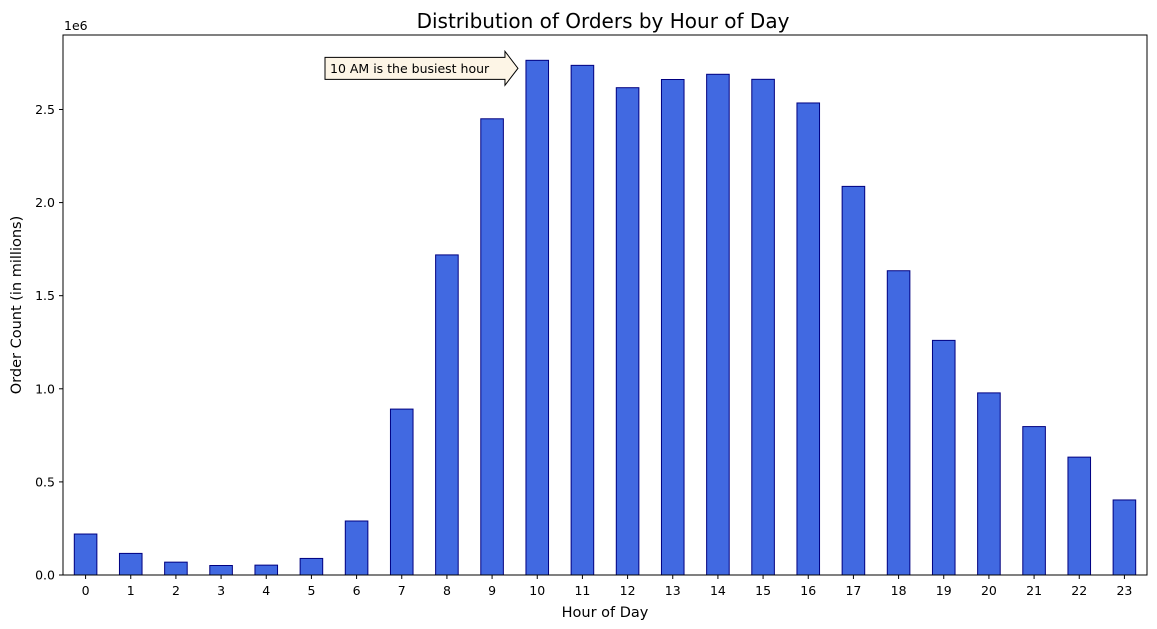 The width and height of the screenshot is (1157, 629). Describe the element at coordinates (989, 590) in the screenshot. I see `x-tick-label: 20` at that location.